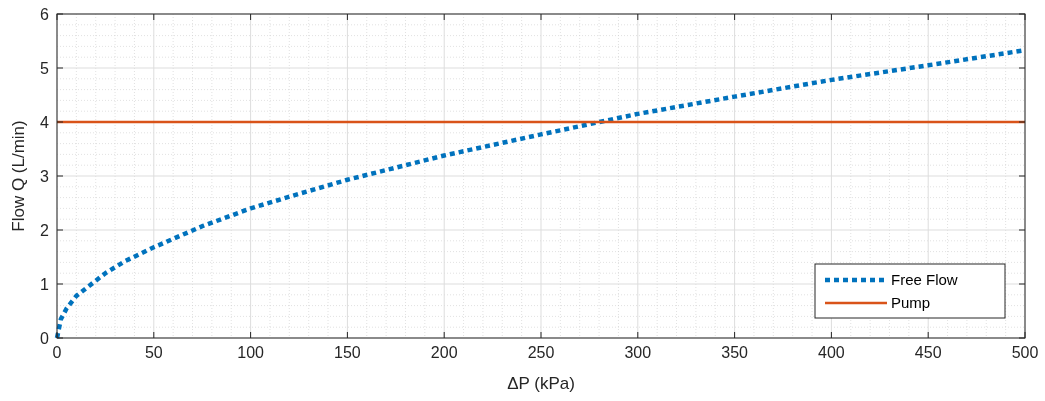 The image size is (1045, 401). Describe the element at coordinates (735, 352) in the screenshot. I see `x-tick-label: 350` at that location.